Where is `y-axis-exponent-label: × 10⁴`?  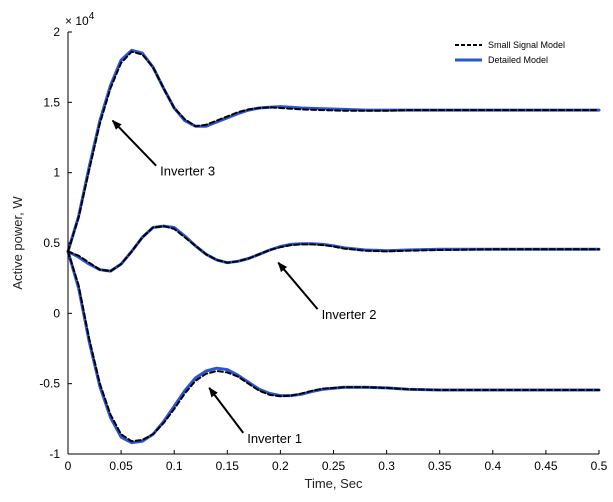
y-axis-exponent-label: × 10⁴ is located at coordinates (80, 19).